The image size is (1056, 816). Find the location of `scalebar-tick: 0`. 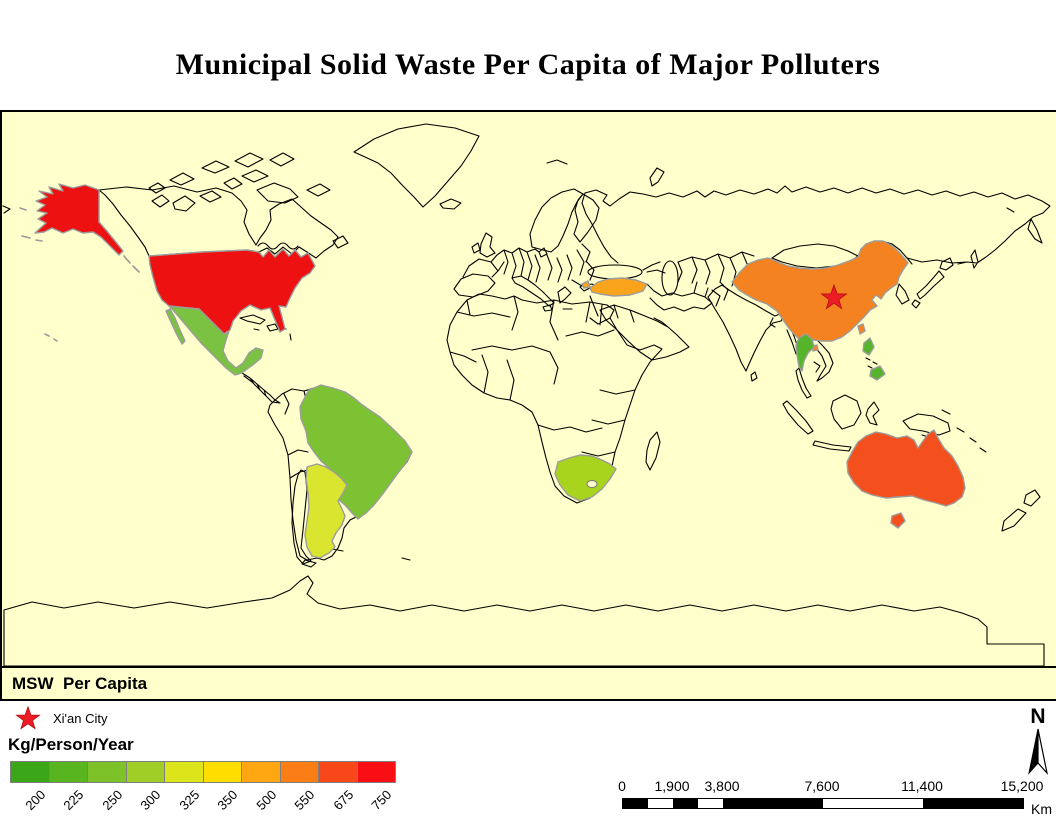

scalebar-tick: 0 is located at coordinates (622, 786).